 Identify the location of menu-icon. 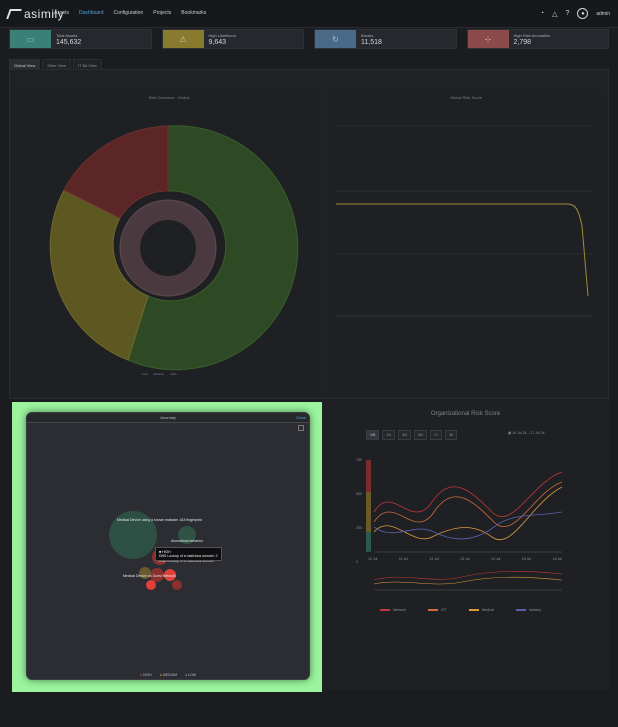
(301, 428).